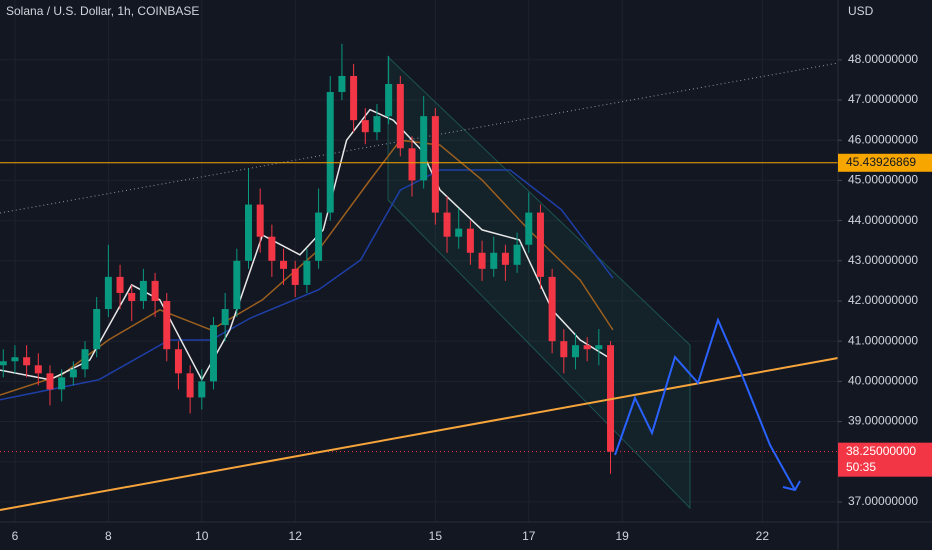 The width and height of the screenshot is (932, 550). Describe the element at coordinates (883, 99) in the screenshot. I see `y-tick-label: 47.00000000` at that location.